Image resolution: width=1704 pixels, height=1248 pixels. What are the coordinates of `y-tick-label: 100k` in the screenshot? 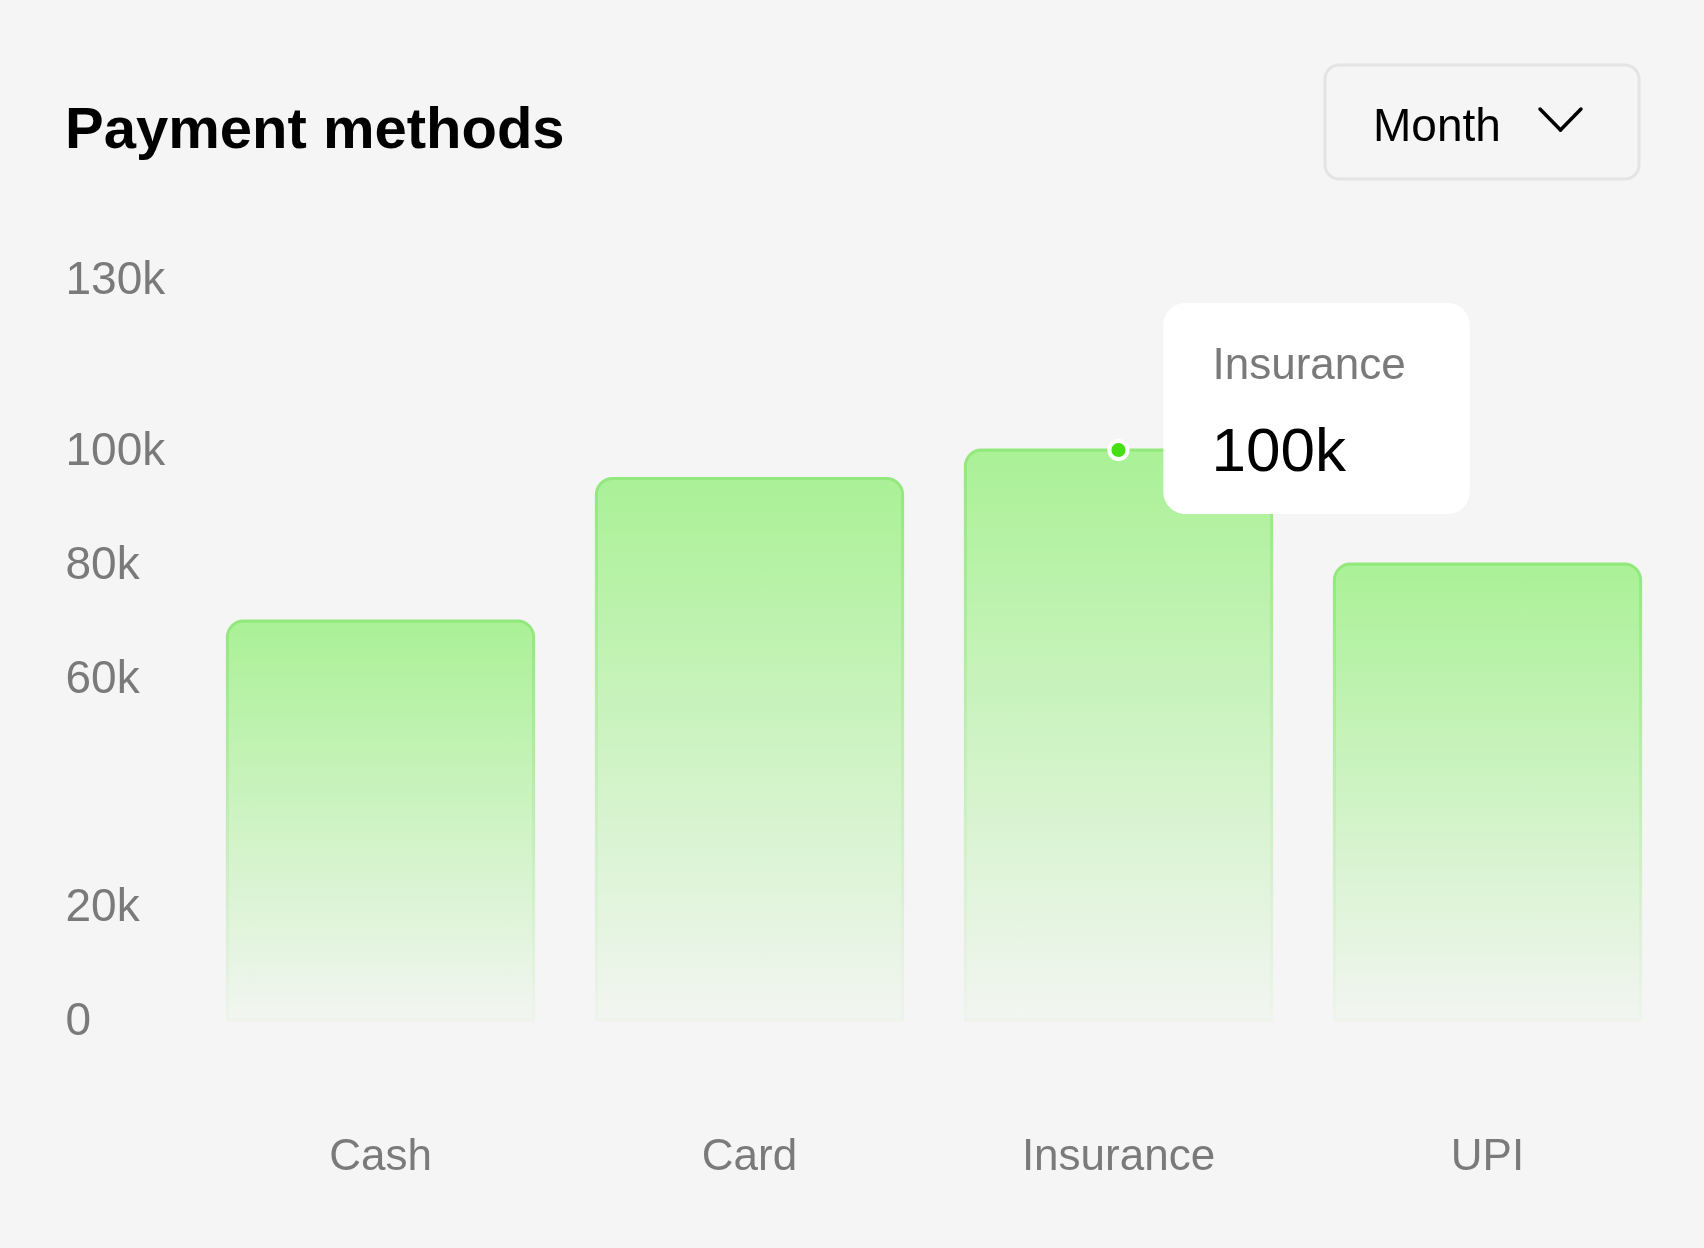 It's located at (116, 448).